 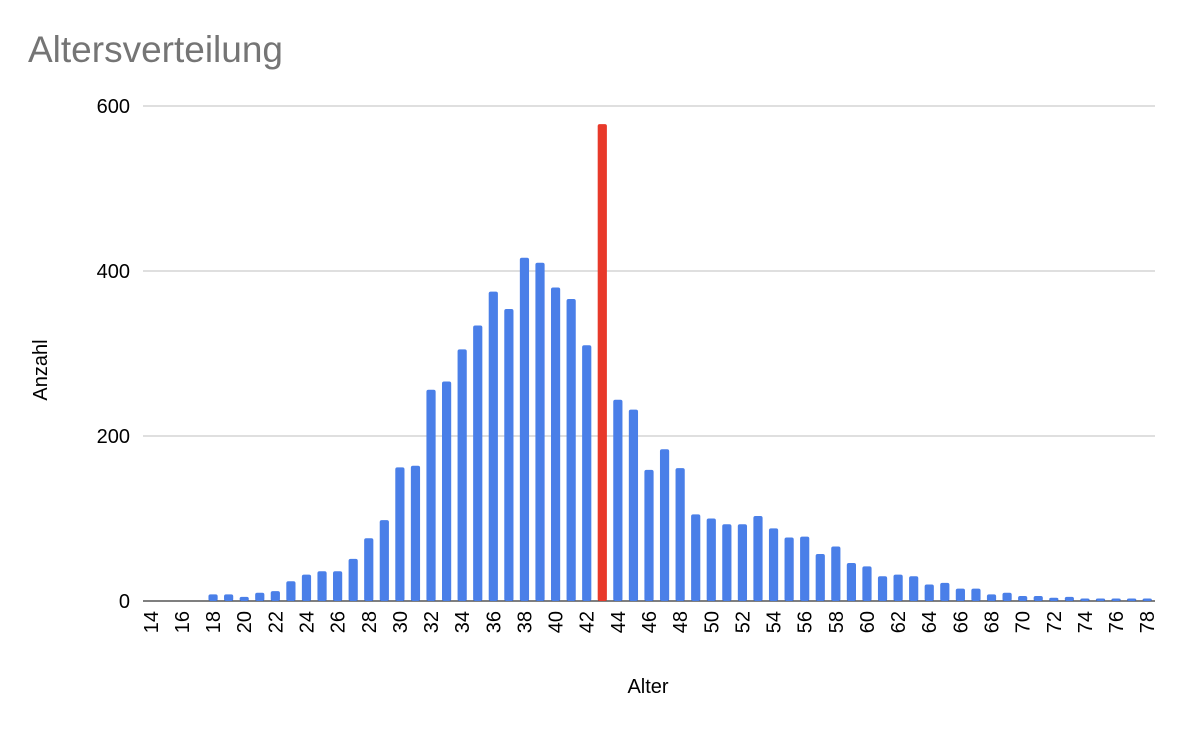 I want to click on x-tick-label: 28, so click(x=370, y=622).